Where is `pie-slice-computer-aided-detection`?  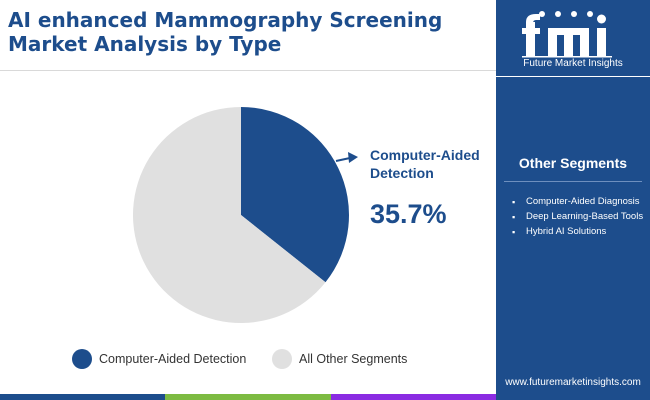
pie-slice-computer-aided-detection is located at coordinates (295, 195).